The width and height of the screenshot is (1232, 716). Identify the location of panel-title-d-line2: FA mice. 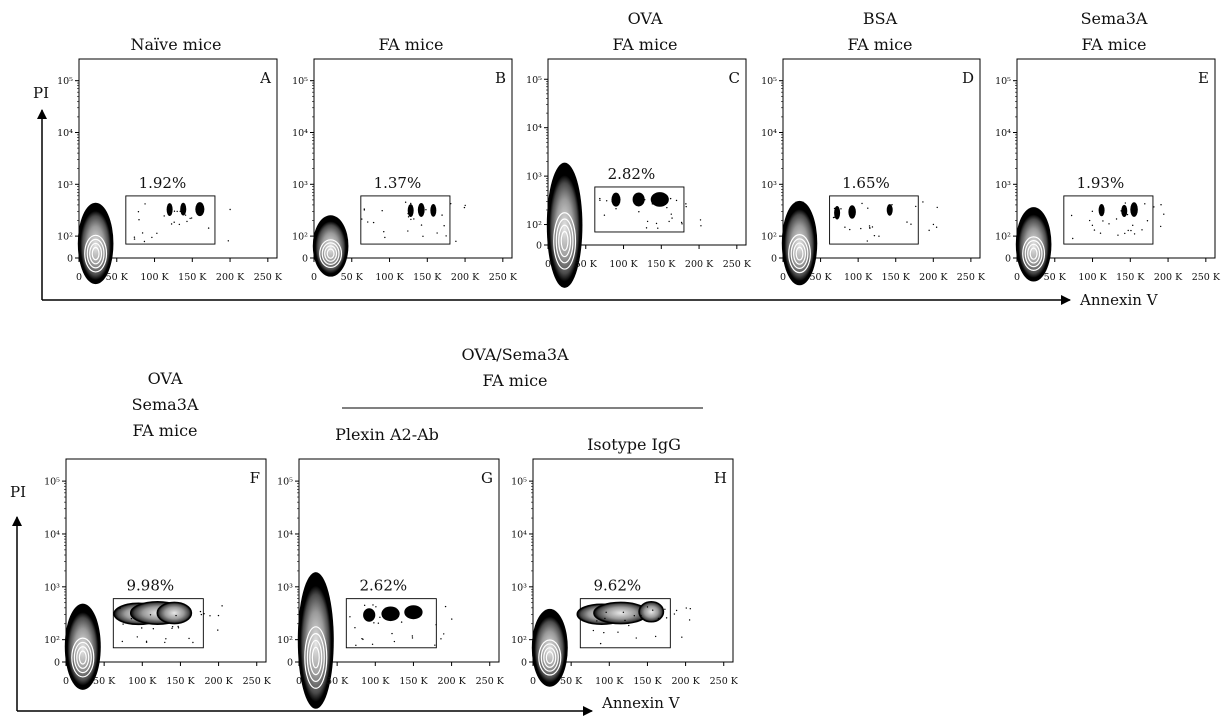
(879, 44).